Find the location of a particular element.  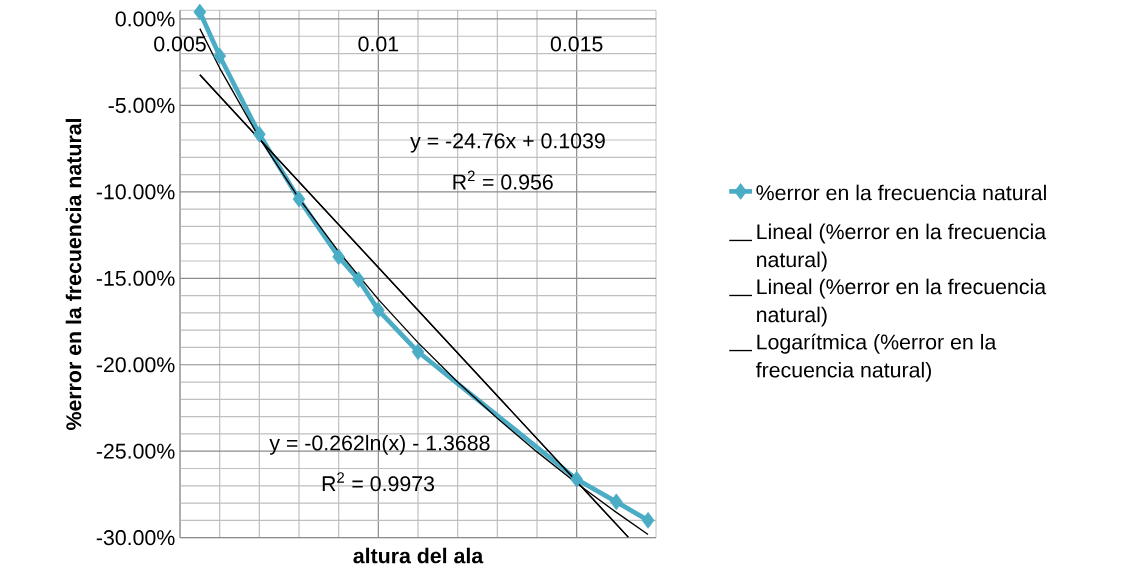

x-axis-title: altura del ala is located at coordinates (418, 555).